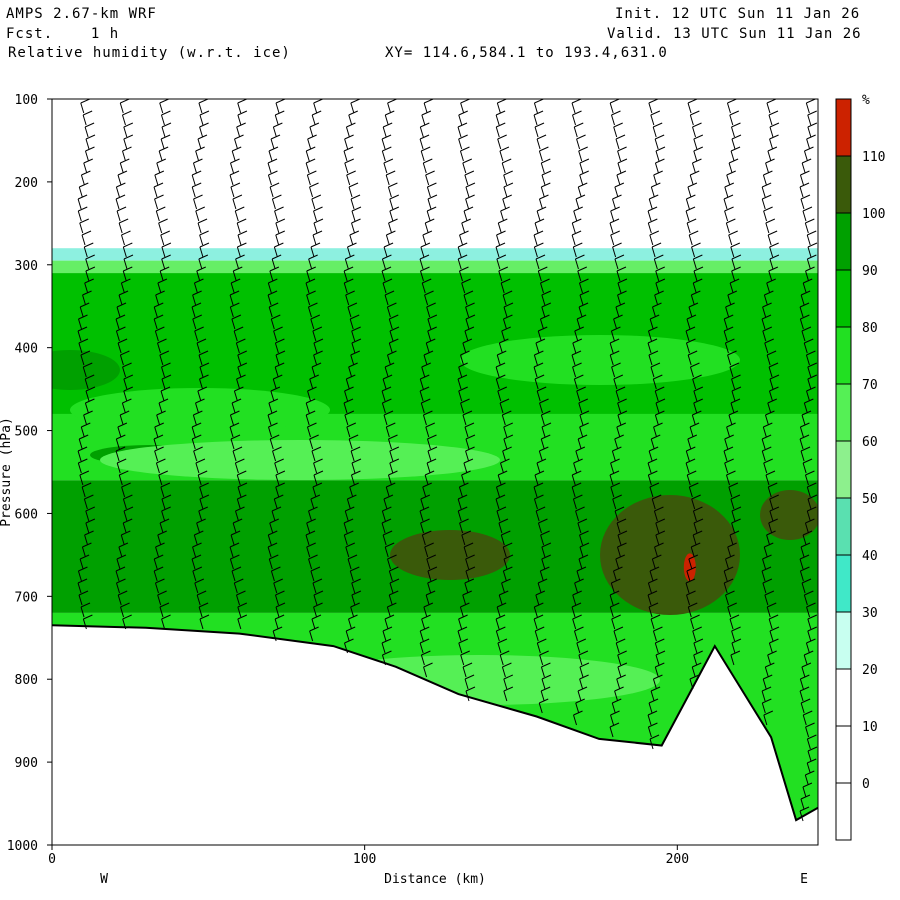  Describe the element at coordinates (870, 670) in the screenshot. I see `colorbar-level: 20` at that location.